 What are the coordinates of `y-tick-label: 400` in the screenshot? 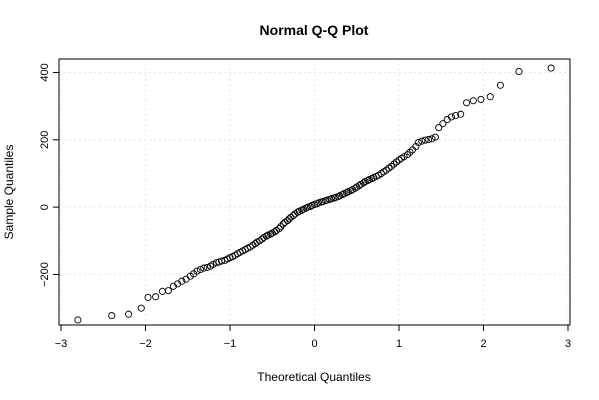 It's located at (45, 72).